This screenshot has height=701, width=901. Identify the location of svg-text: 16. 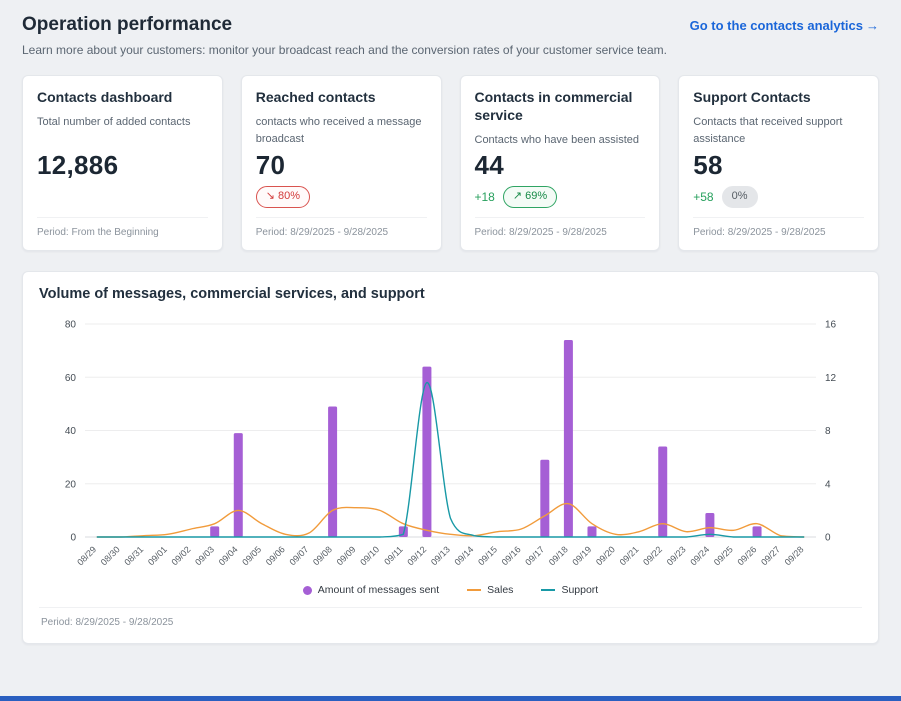
(831, 325).